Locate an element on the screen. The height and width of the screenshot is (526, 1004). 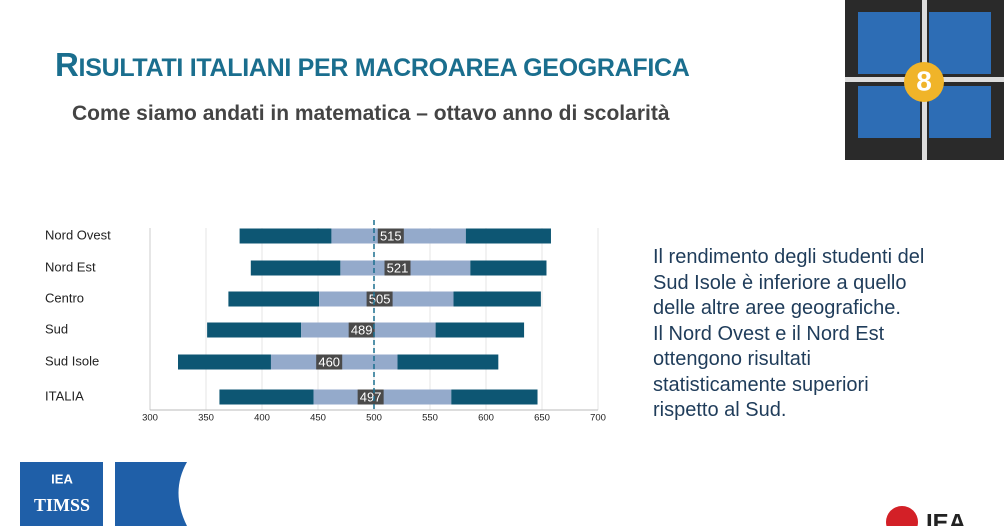
x-tick-label: 700 is located at coordinates (598, 418).